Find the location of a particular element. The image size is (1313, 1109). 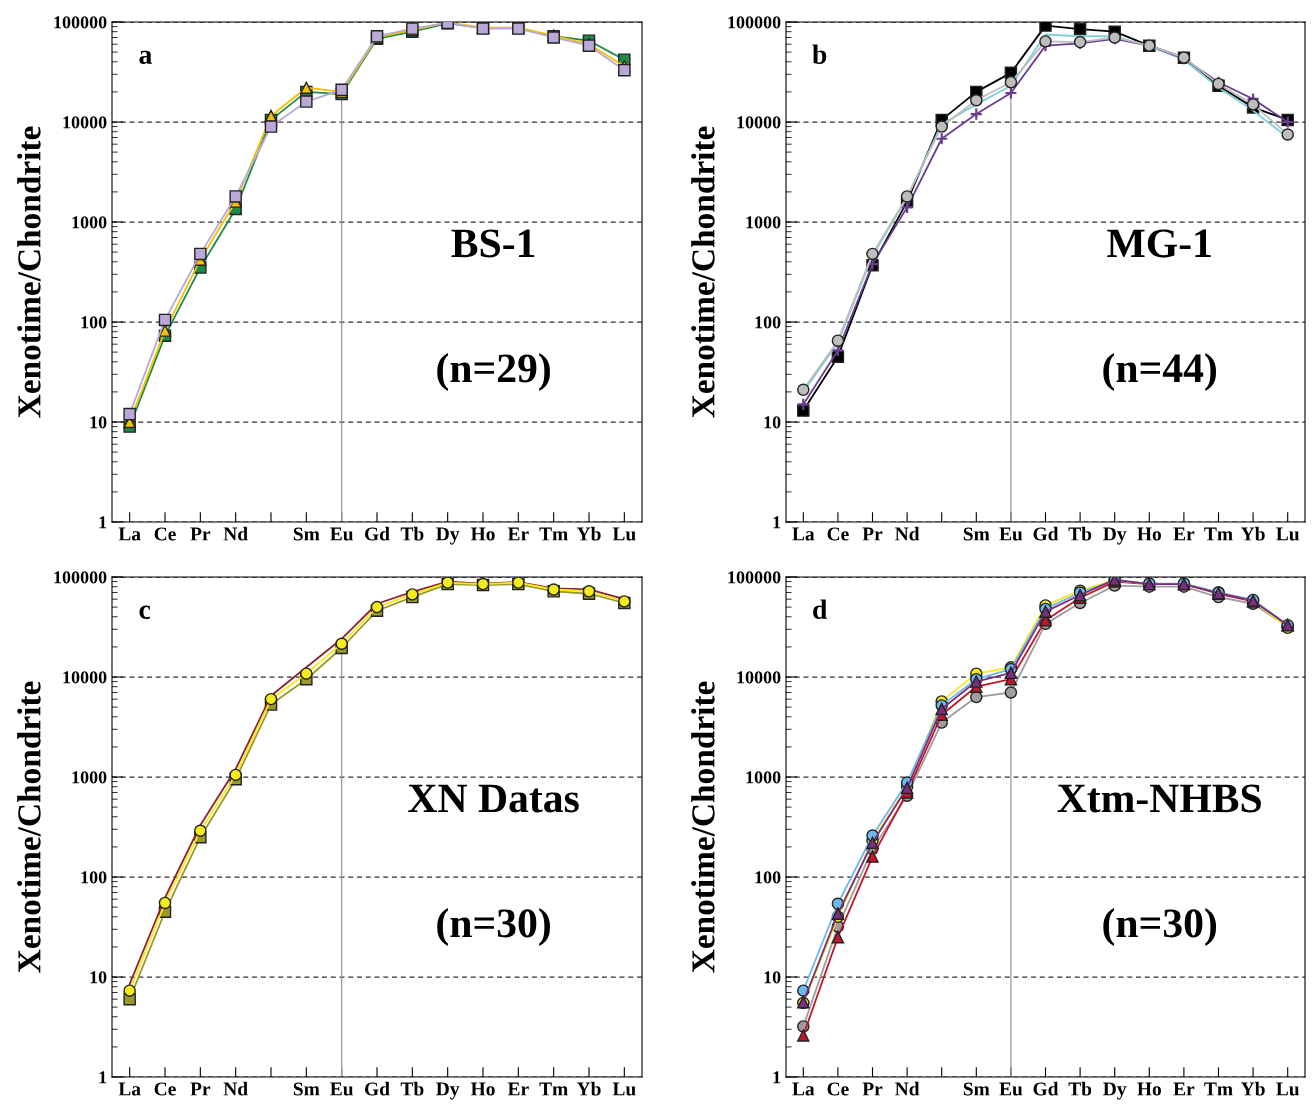

annotation: MG-1 is located at coordinates (1159, 243).